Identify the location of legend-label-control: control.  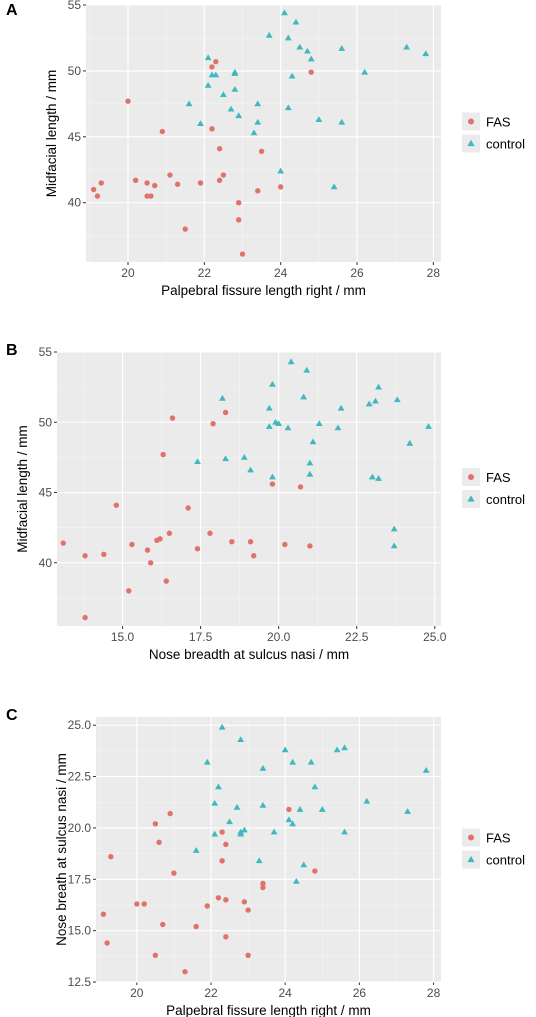
(505, 860).